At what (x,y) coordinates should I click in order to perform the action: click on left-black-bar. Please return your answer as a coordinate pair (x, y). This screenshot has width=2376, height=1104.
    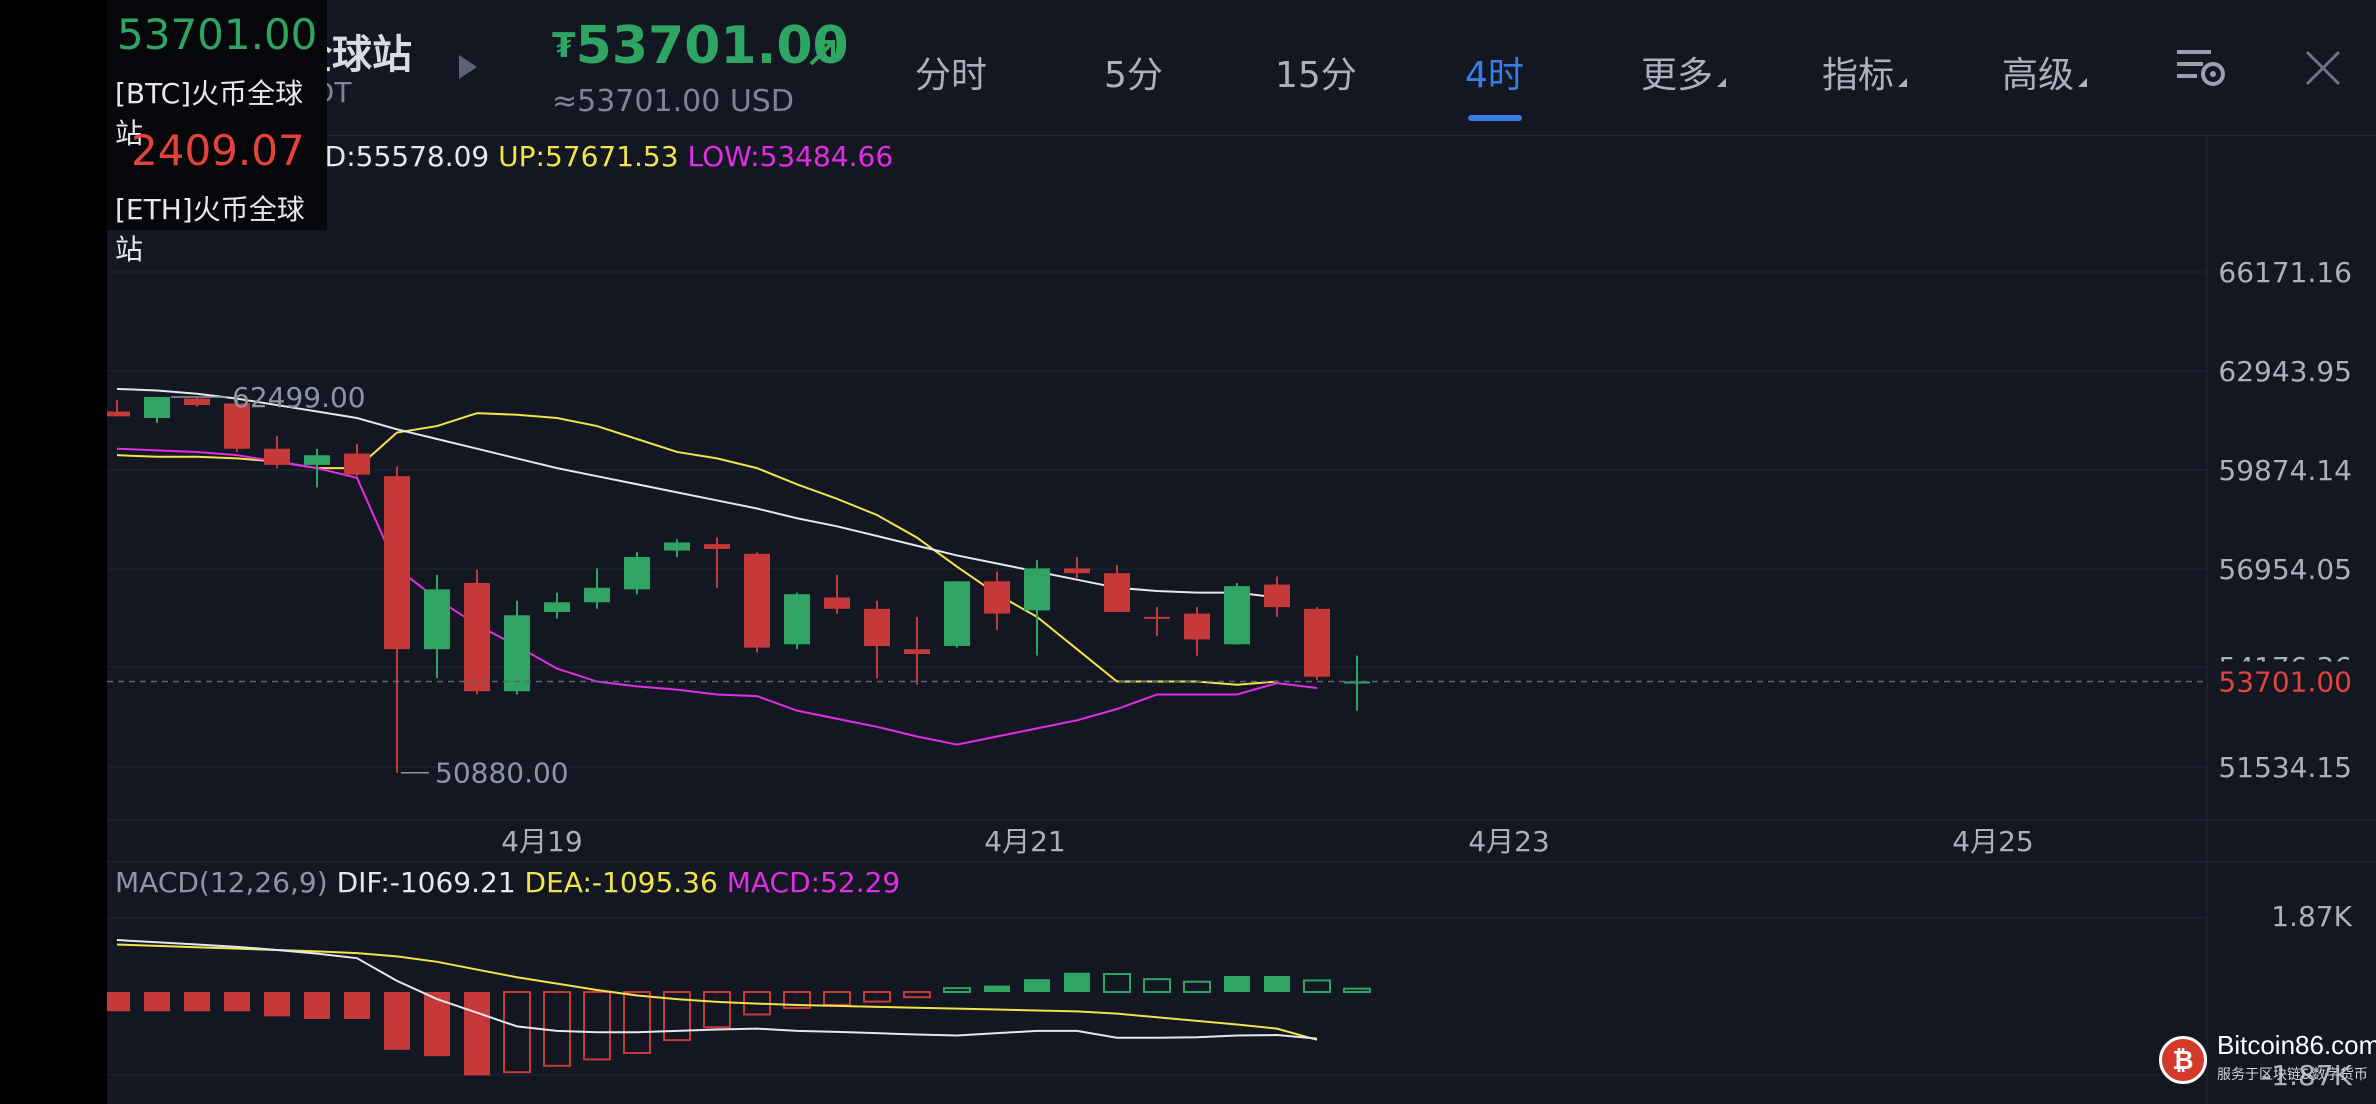
    Looking at the image, I should click on (53, 552).